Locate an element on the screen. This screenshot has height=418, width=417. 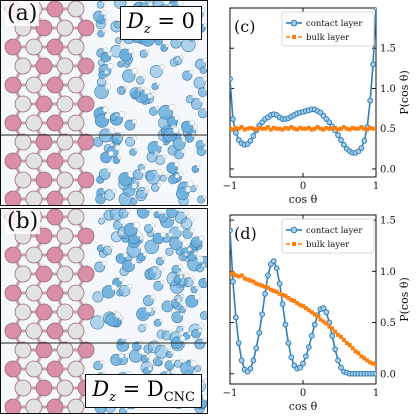
x-axis-label: cos θ is located at coordinates (303, 406).